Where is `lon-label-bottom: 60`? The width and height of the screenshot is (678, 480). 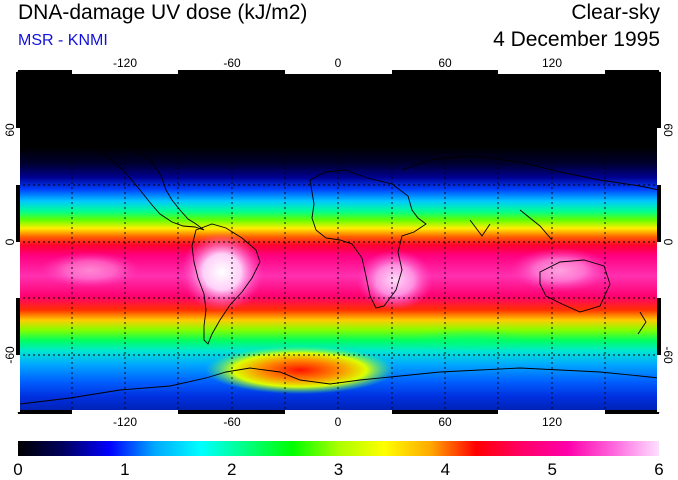
lon-label-bottom: 60 is located at coordinates (445, 422).